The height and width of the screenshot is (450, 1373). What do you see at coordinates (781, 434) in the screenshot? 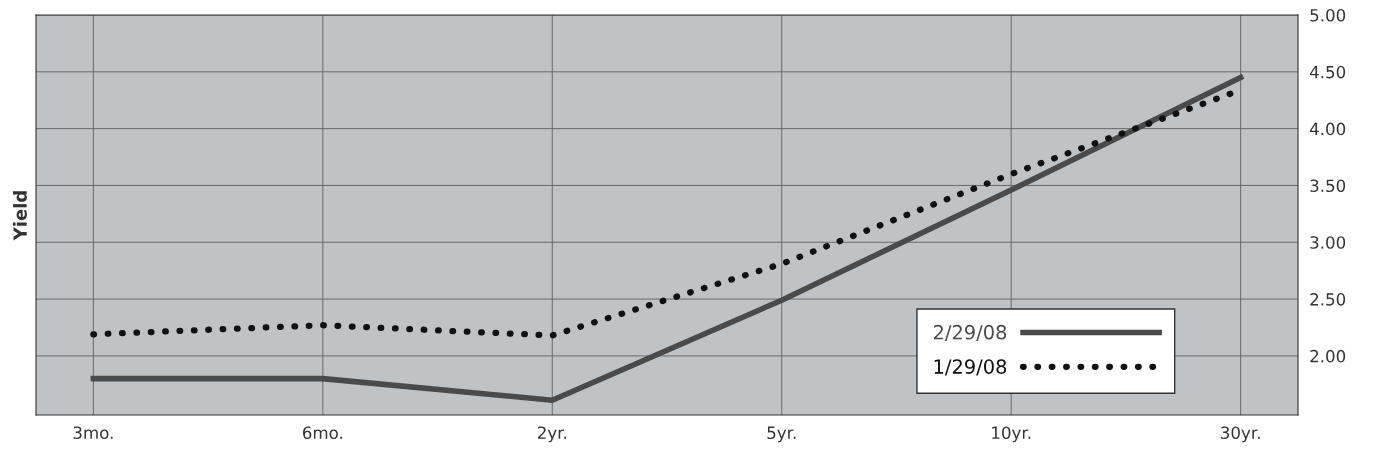
I see `x-tick-label: 5yr.` at bounding box center [781, 434].